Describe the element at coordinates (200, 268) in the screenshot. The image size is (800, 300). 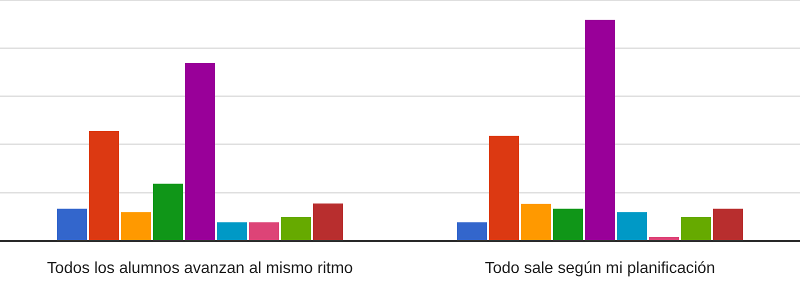
I see `x-tick-label: Todos los alumnos avanzan al mismo ritmo` at that location.